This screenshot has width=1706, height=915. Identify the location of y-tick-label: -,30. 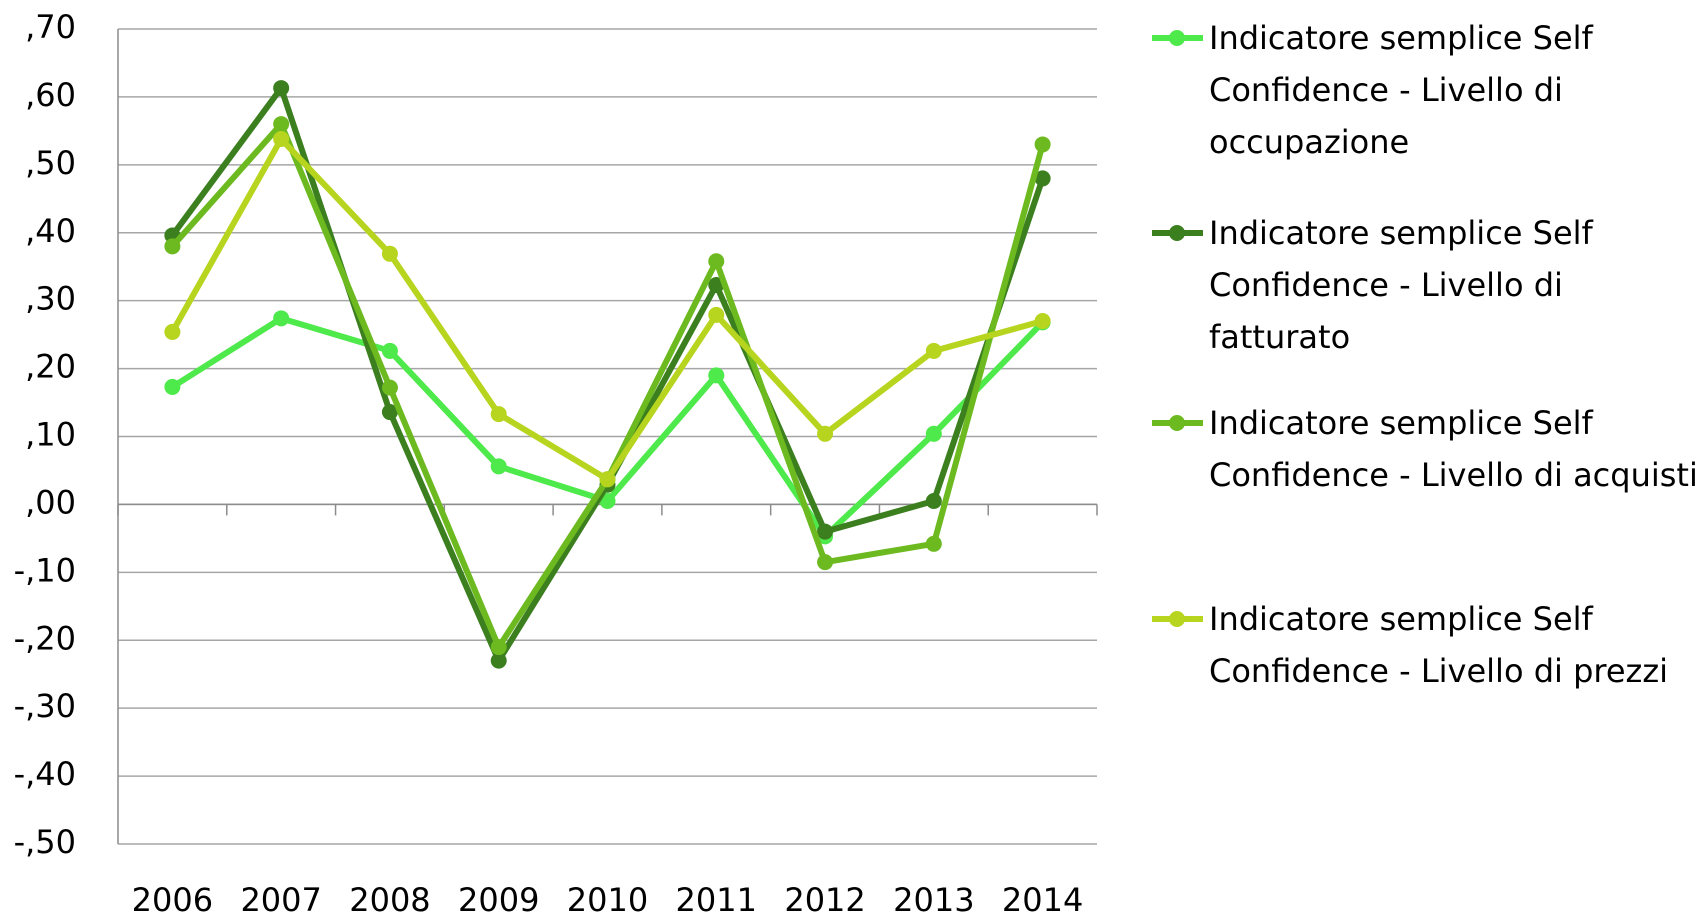
(45, 706).